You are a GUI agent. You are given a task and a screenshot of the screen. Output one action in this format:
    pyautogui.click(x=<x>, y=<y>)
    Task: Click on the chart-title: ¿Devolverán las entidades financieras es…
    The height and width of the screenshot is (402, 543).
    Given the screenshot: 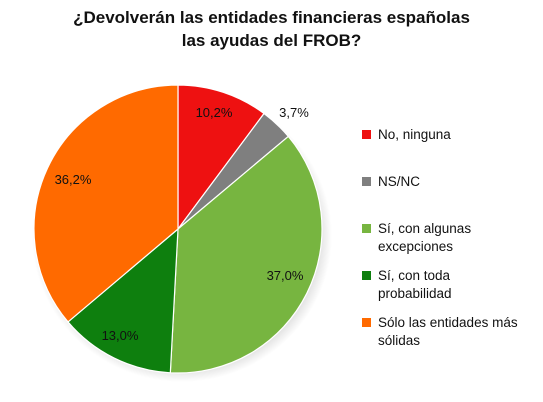 What is the action you would take?
    pyautogui.click(x=271, y=29)
    